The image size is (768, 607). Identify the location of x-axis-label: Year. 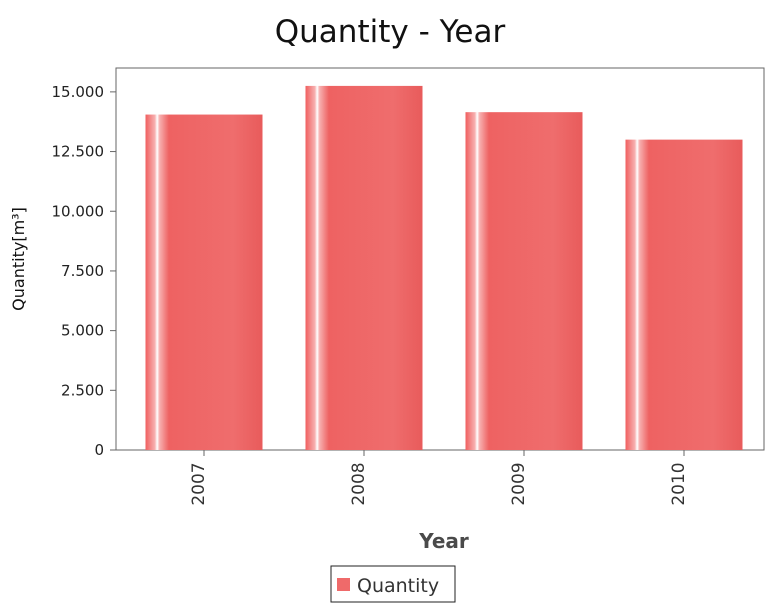
(443, 541).